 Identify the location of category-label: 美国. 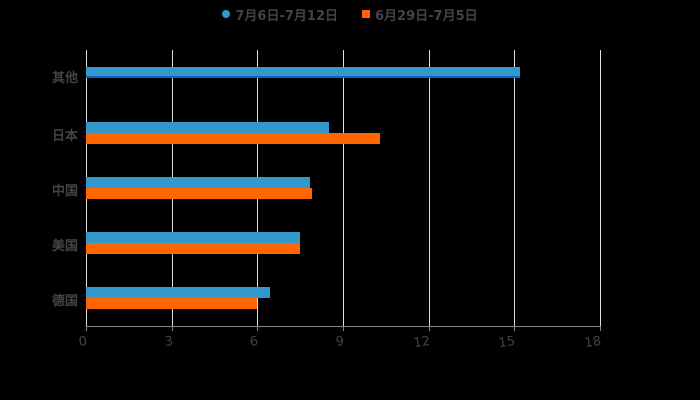
(64, 246).